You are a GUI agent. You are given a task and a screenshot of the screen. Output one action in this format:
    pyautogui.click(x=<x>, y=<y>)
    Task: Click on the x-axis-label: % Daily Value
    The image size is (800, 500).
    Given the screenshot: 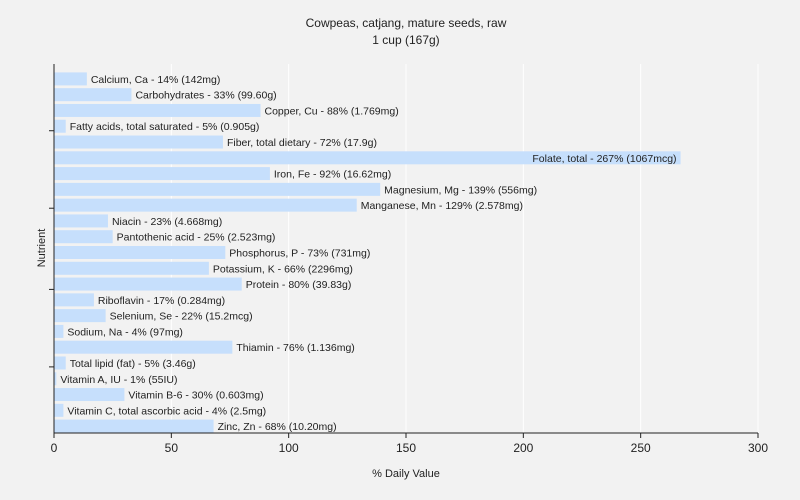 What is the action you would take?
    pyautogui.click(x=406, y=474)
    